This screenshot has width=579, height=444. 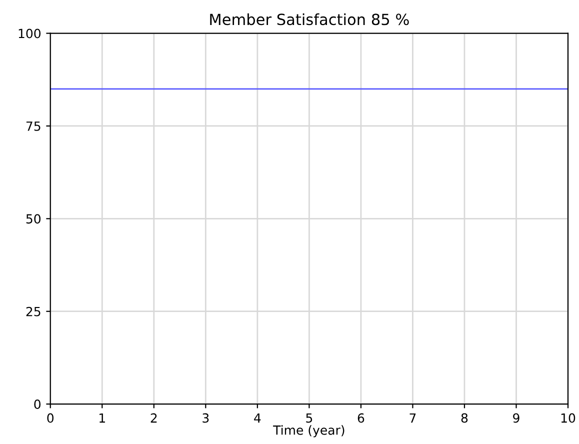 I want to click on y-tick-label: 0, so click(x=37, y=404).